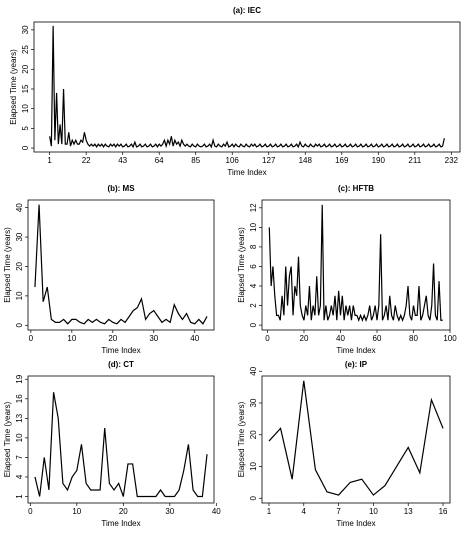  I want to click on x-tick-label: 60, so click(377, 338).